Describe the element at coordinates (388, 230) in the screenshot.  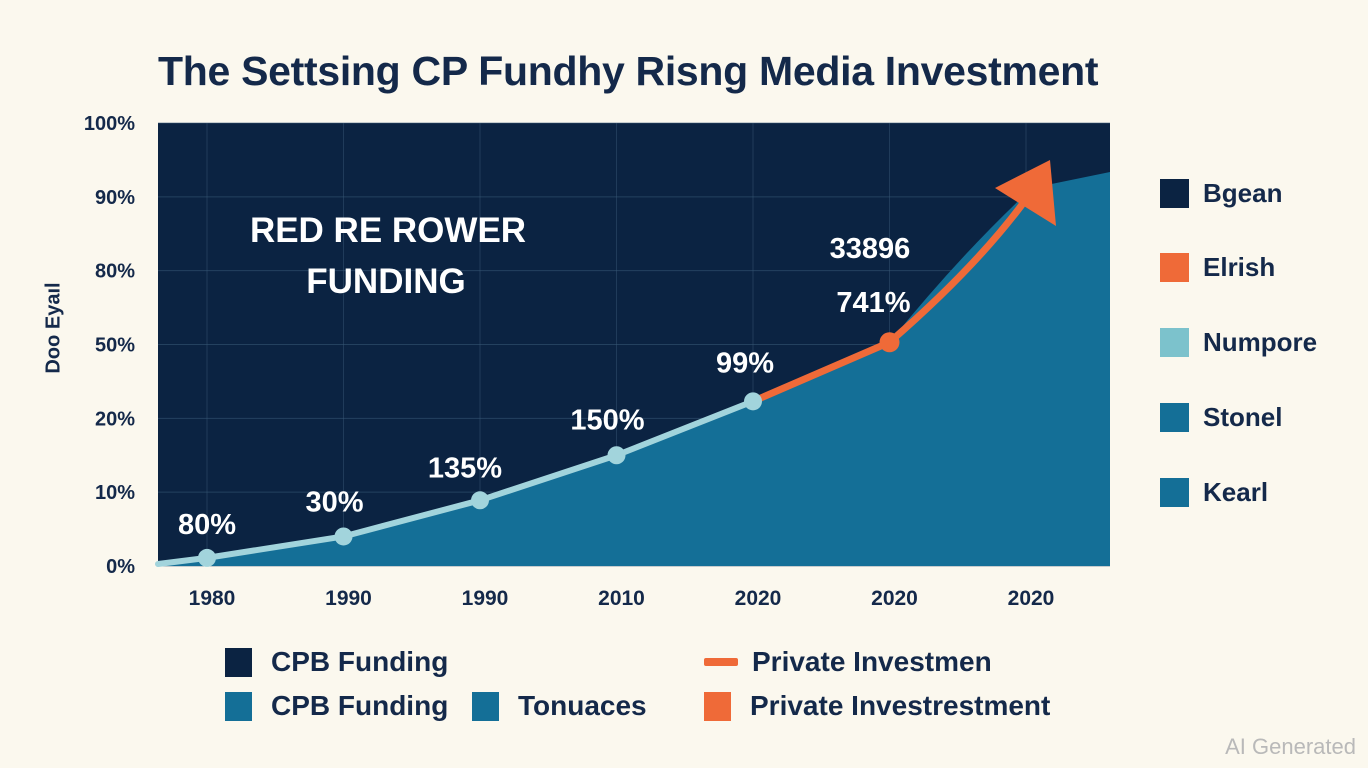
I see `annotation-text: RED RE ROWER` at that location.